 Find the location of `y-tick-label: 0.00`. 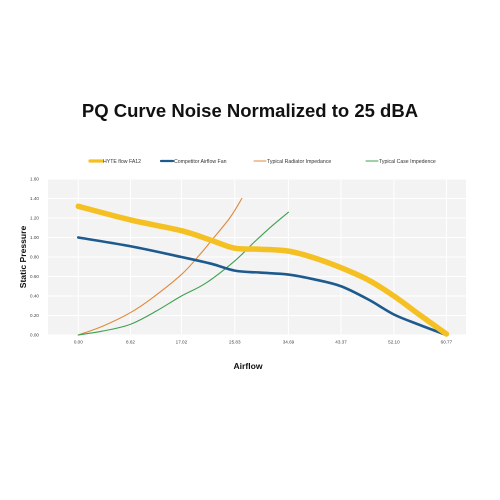

y-tick-label: 0.00 is located at coordinates (34, 335).